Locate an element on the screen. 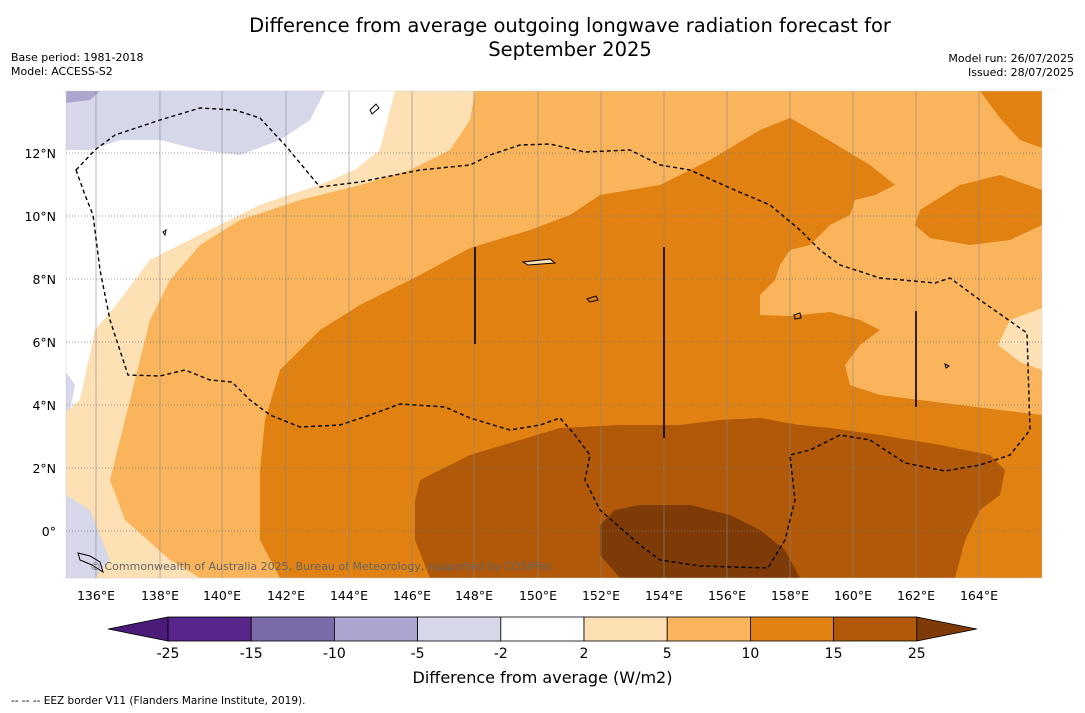 The image size is (1085, 713). x-tick-label: 150°E is located at coordinates (538, 595).